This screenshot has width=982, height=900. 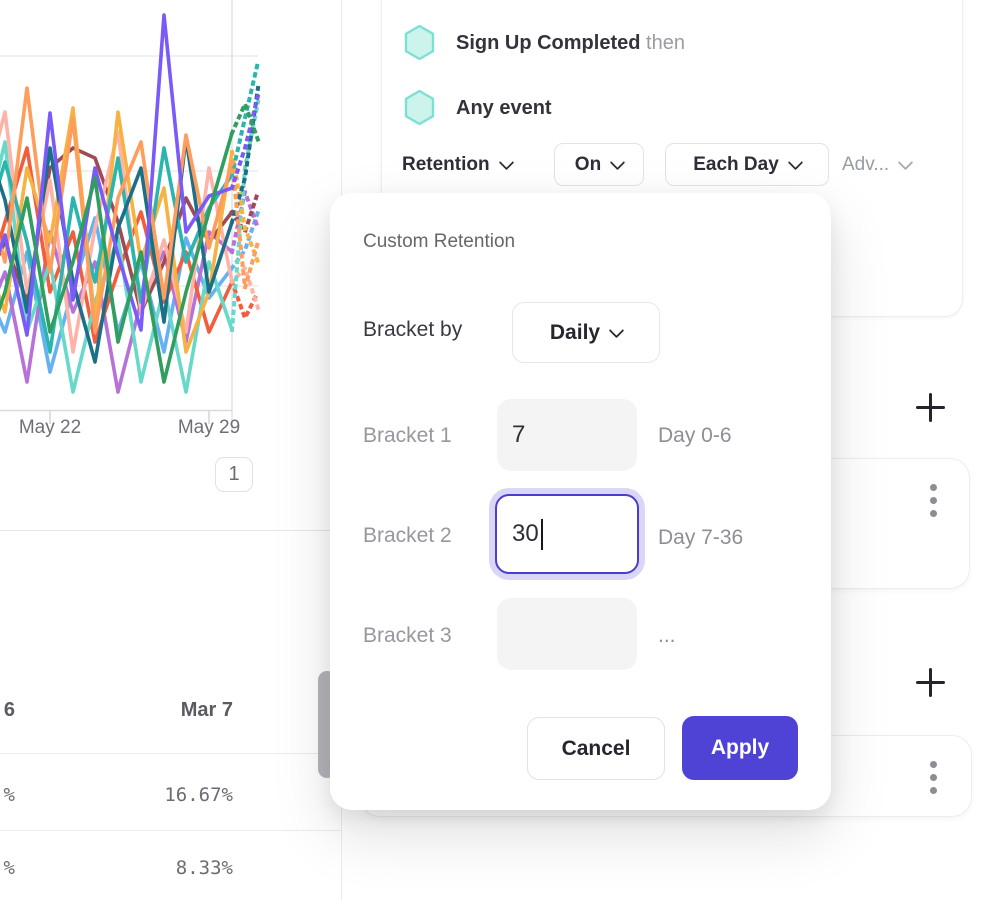 I want to click on granularity-label: Each Day, so click(x=736, y=164).